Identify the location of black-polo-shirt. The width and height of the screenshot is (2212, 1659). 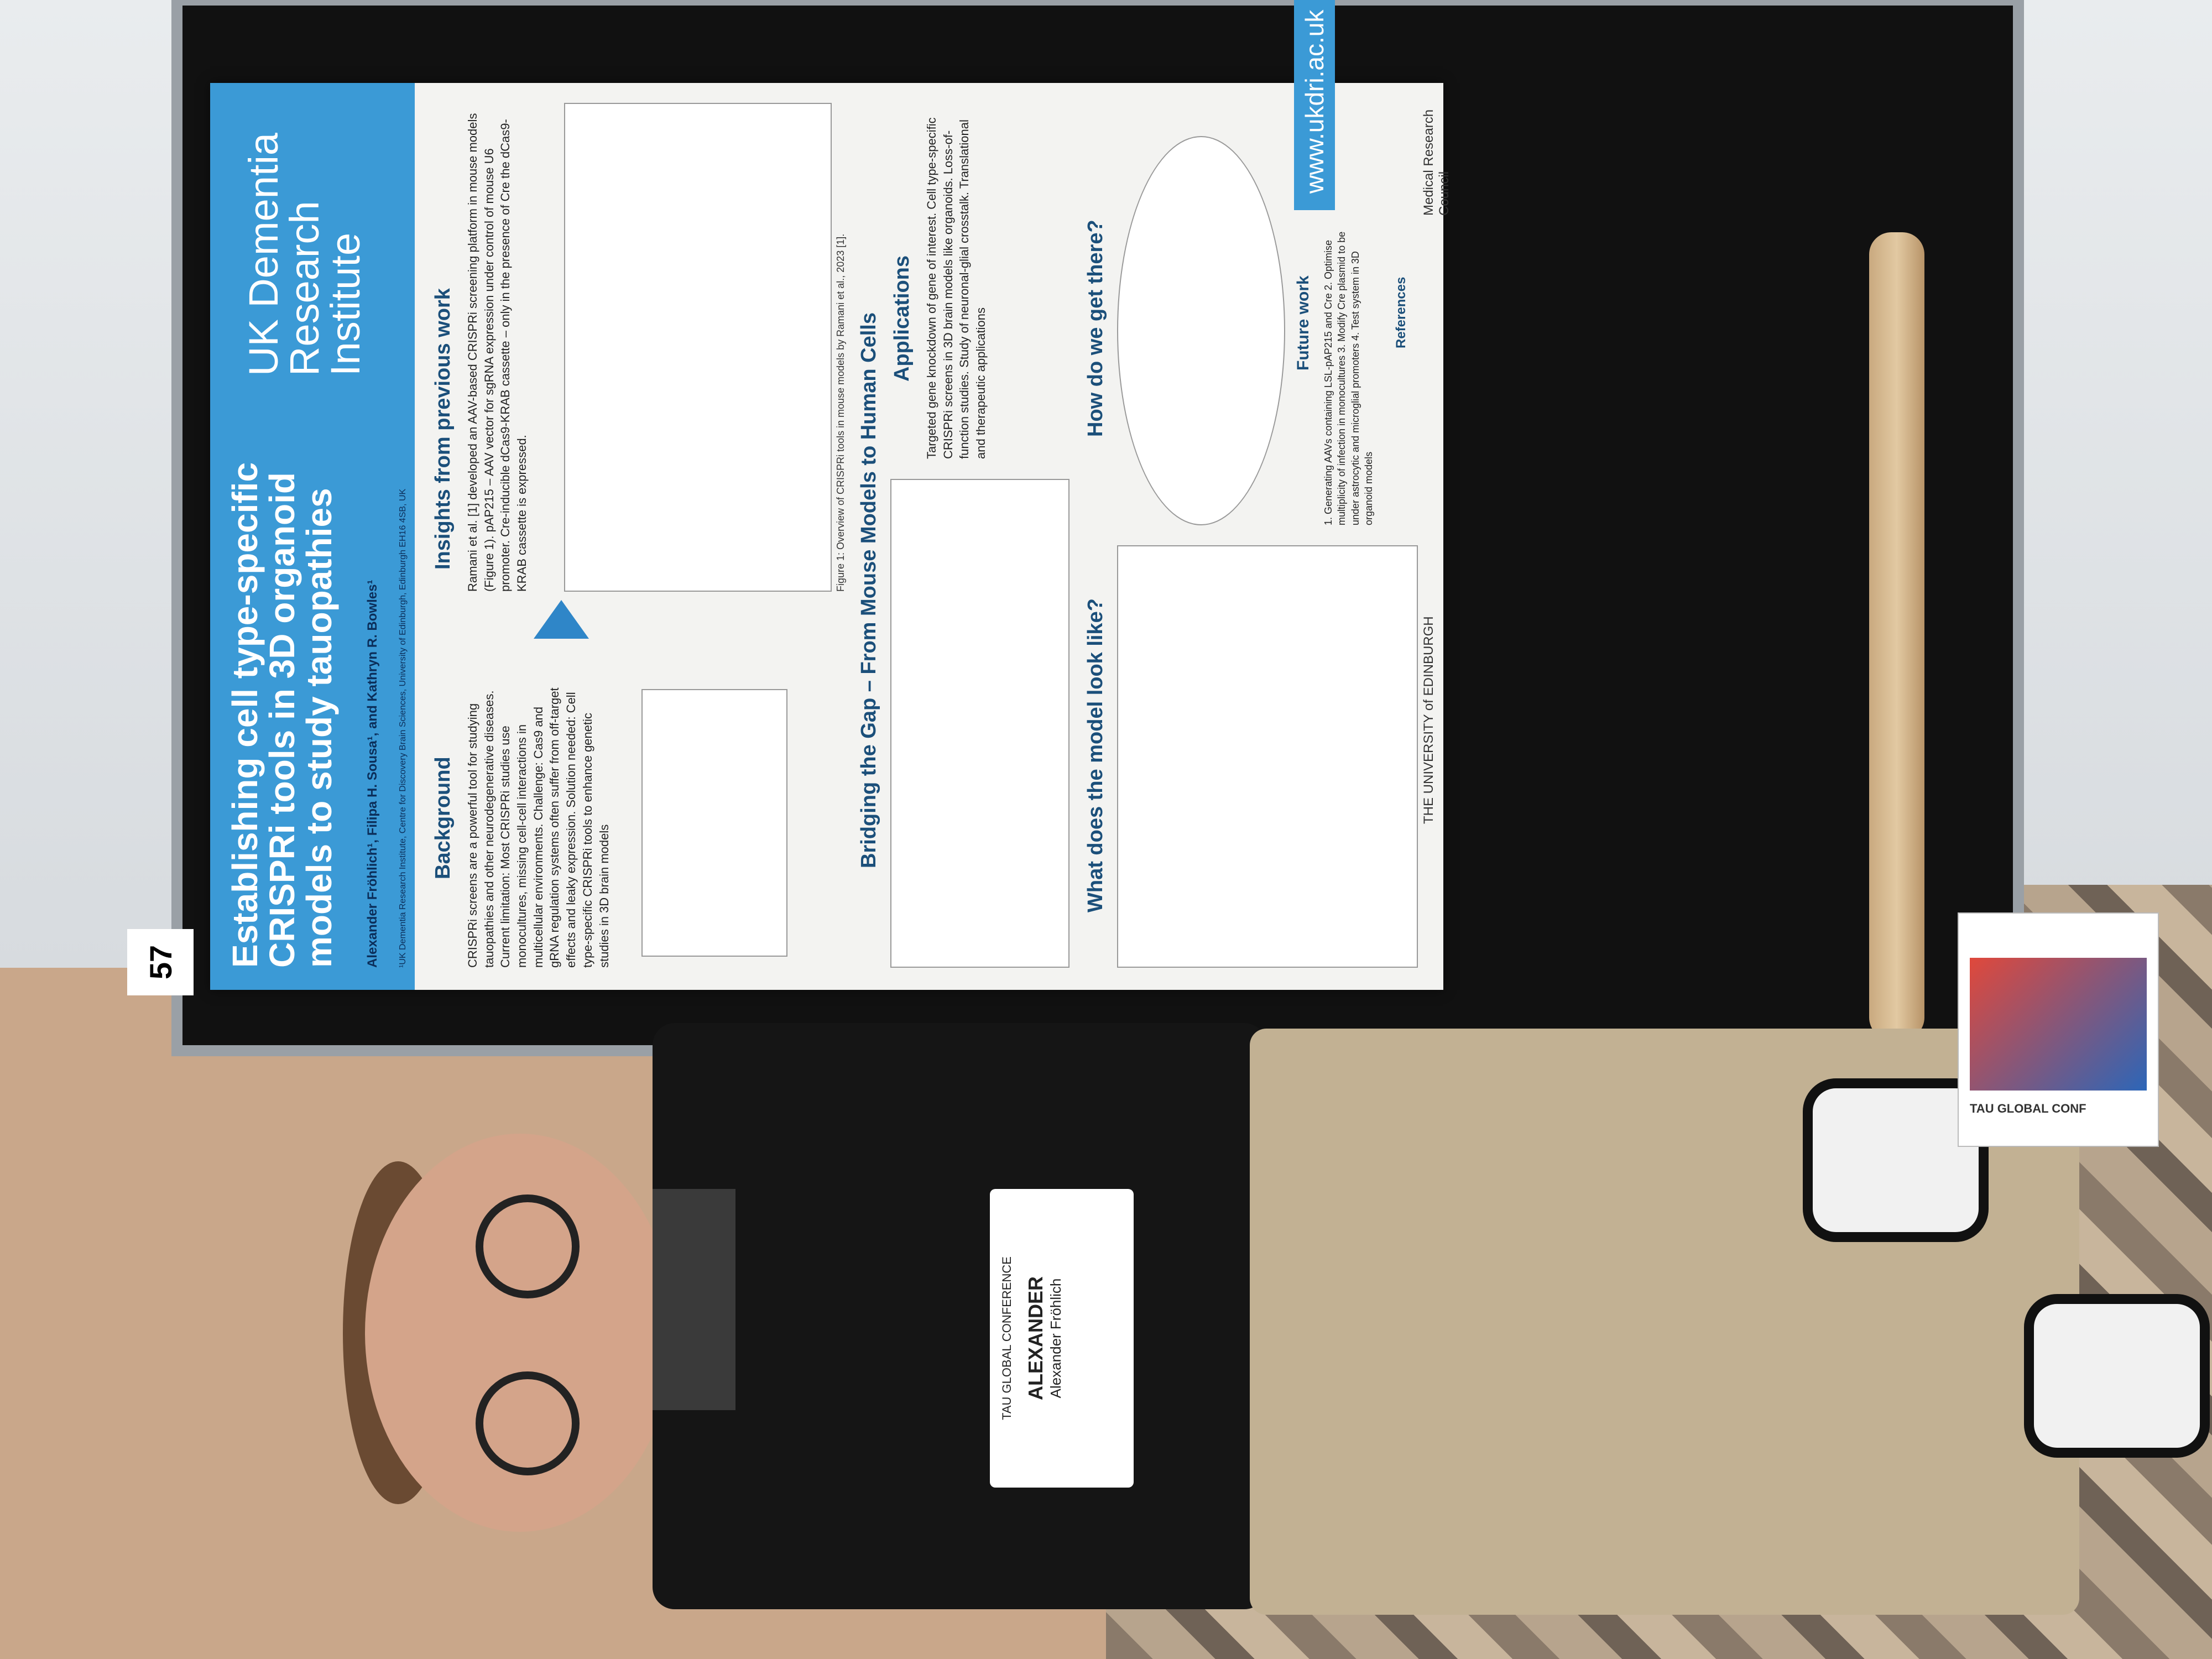
(960, 1316).